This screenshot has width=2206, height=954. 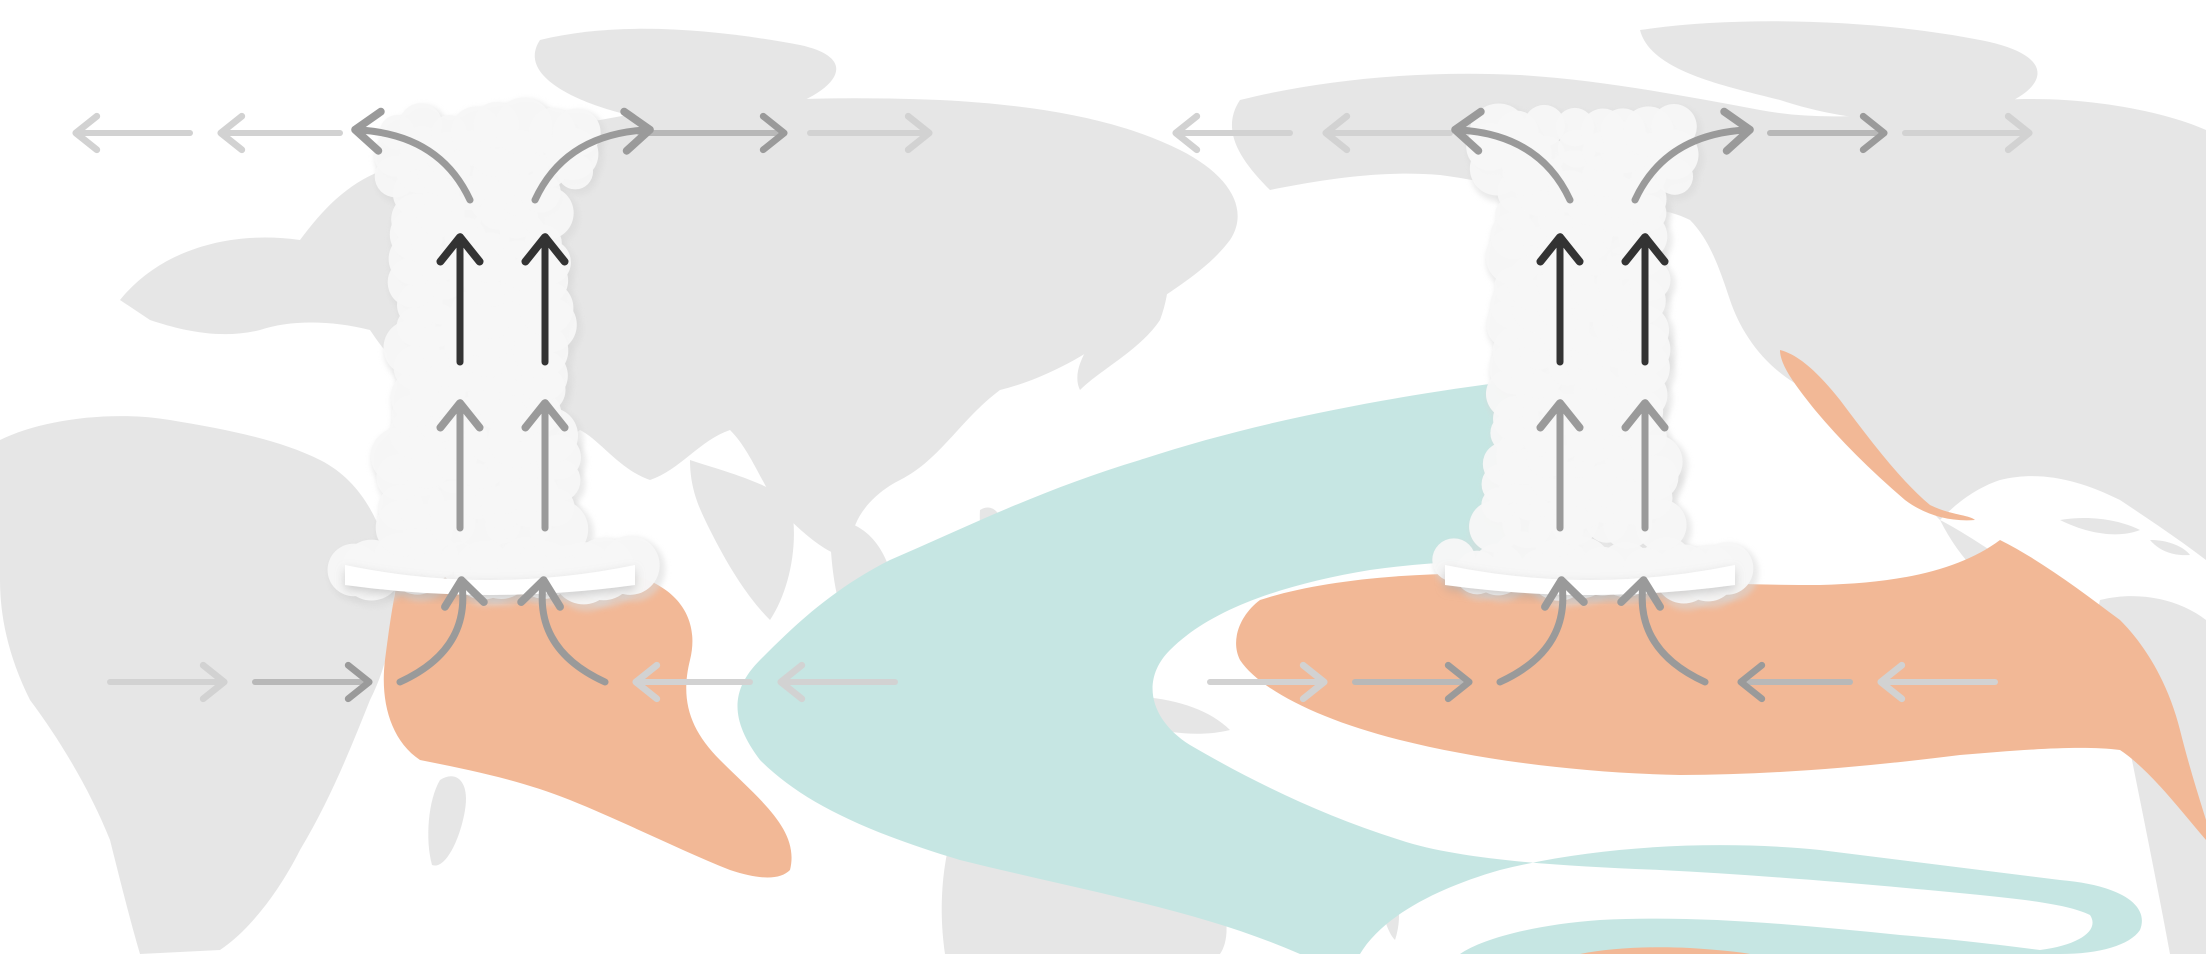 What do you see at coordinates (1839, 71) in the screenshot?
I see `land-greenland-east` at bounding box center [1839, 71].